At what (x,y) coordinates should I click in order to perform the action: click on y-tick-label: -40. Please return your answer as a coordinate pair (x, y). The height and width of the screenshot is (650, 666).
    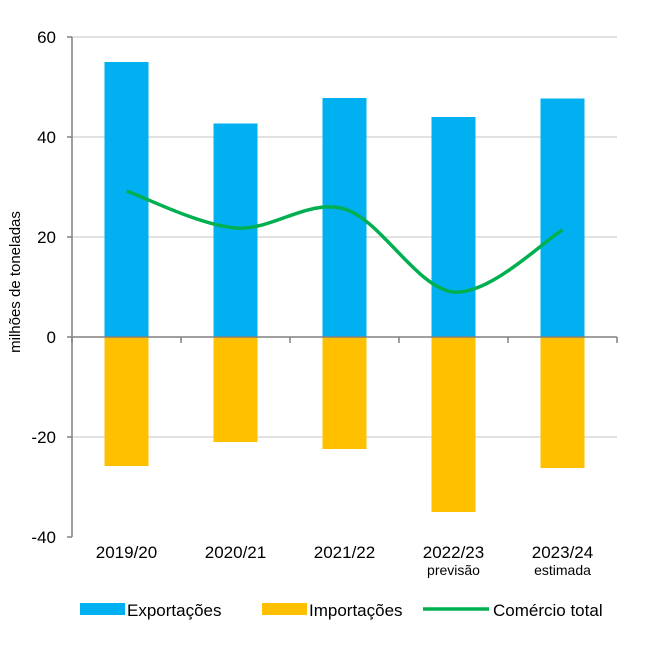
    Looking at the image, I should click on (43, 537).